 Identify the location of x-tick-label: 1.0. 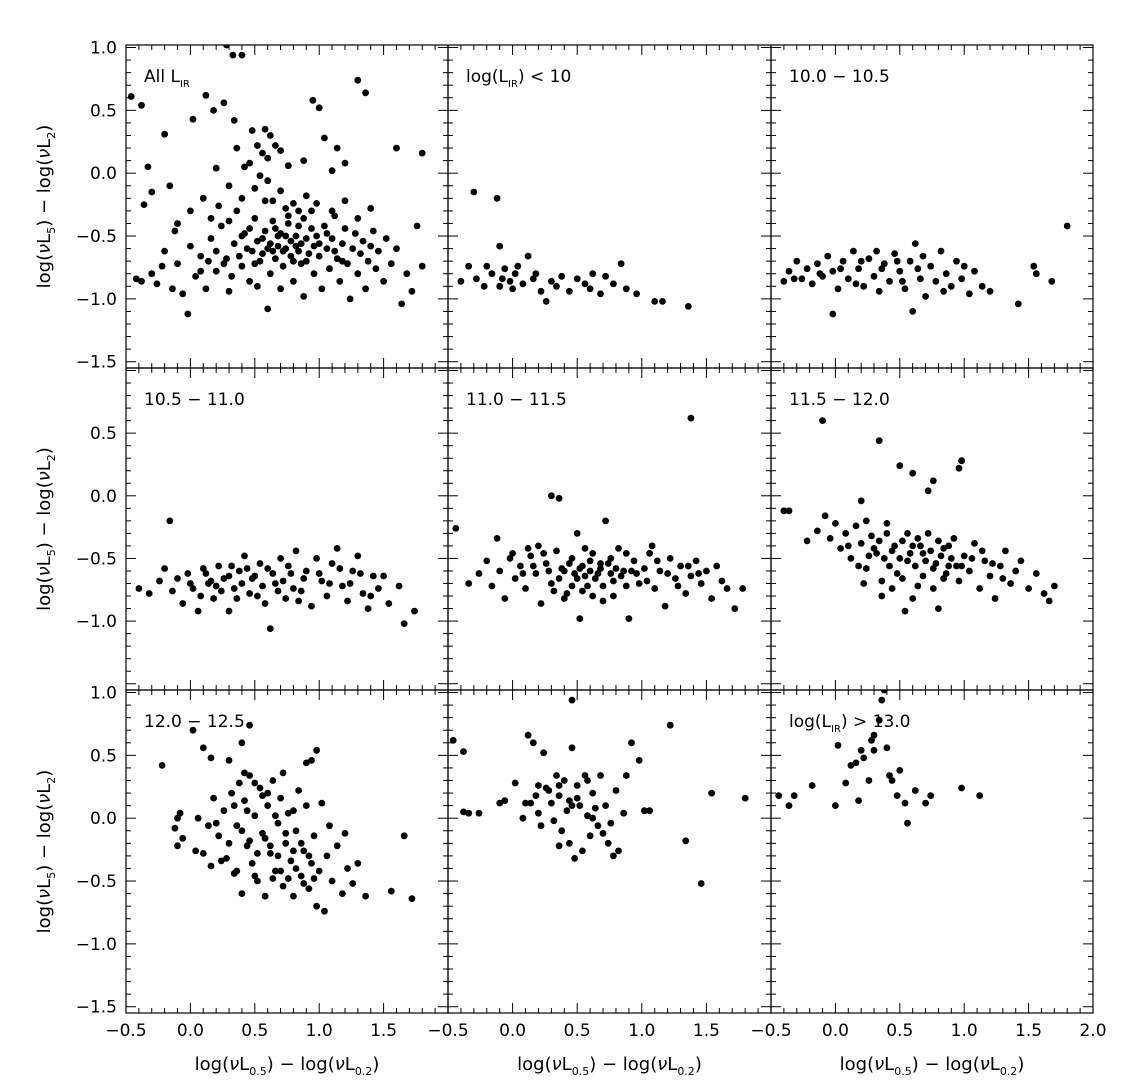
(319, 1031).